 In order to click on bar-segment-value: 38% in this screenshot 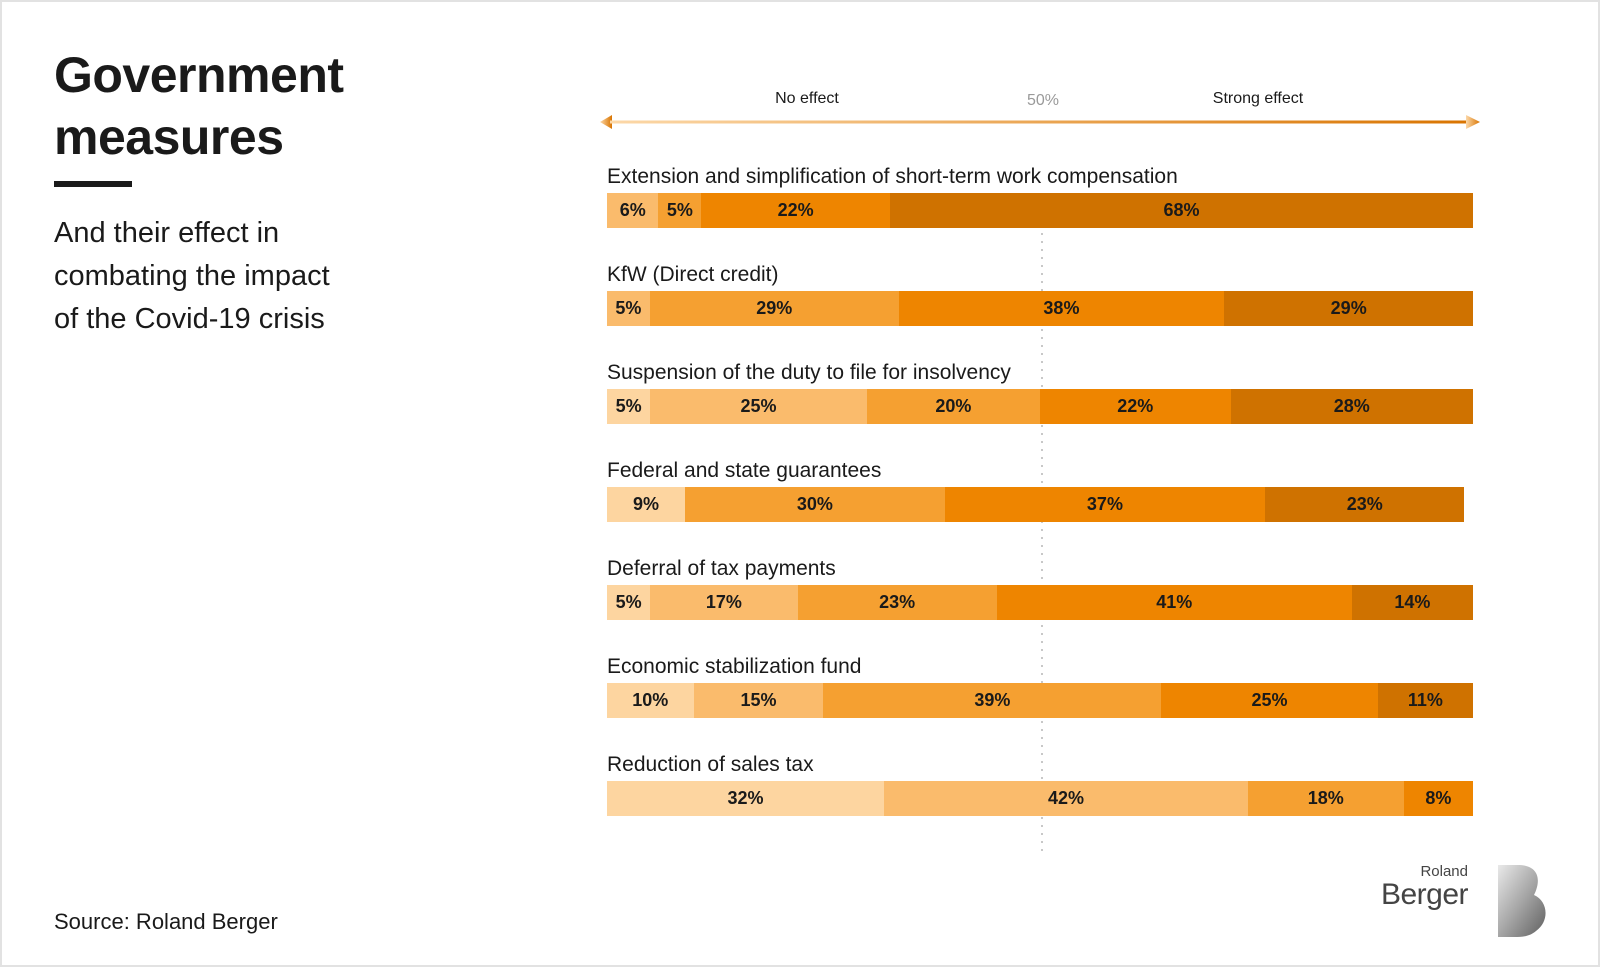, I will do `click(1061, 308)`.